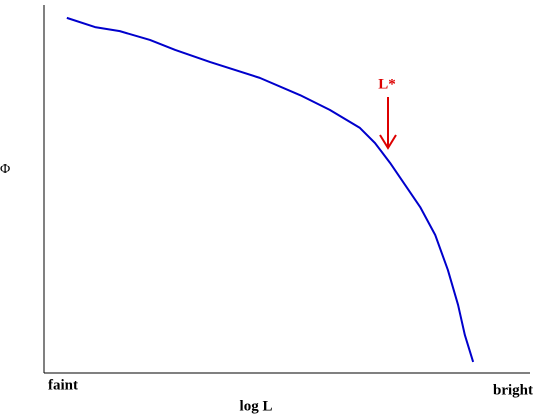  Describe the element at coordinates (388, 142) in the screenshot. I see `arrow-head` at that location.